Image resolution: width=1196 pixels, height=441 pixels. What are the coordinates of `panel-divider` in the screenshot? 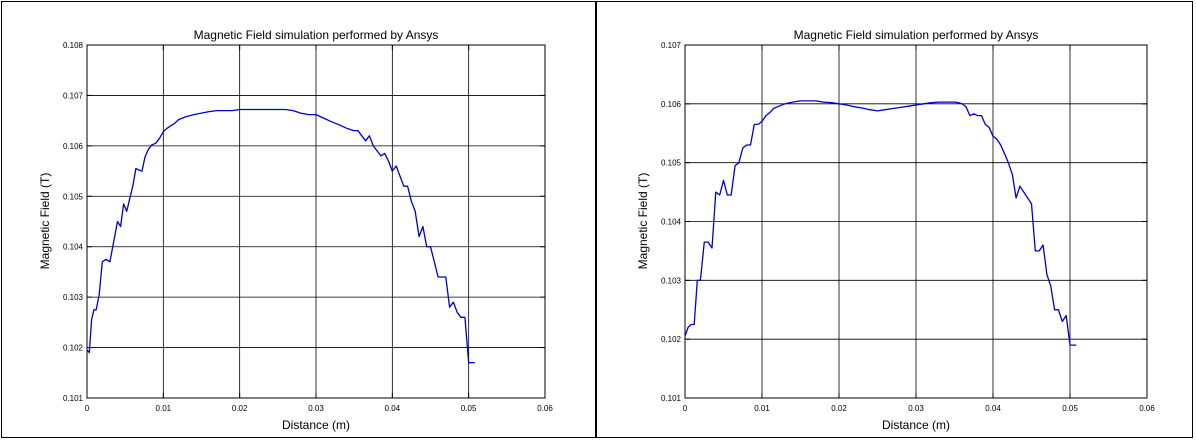 It's located at (596, 219).